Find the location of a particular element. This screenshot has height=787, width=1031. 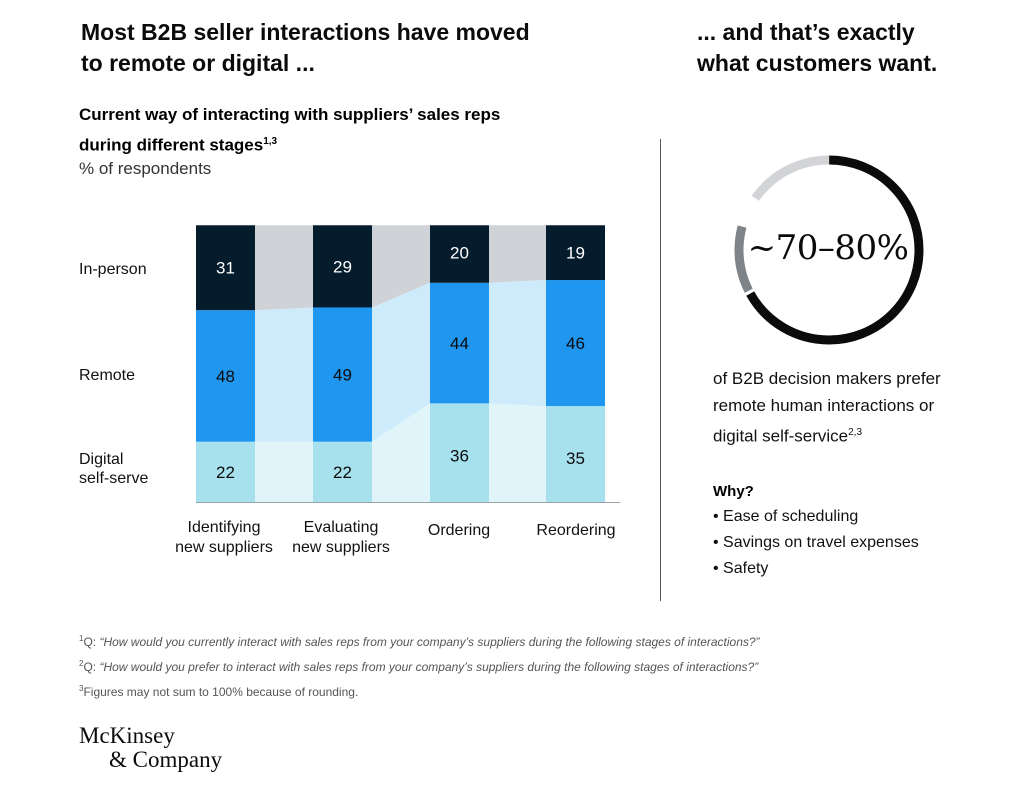

left-headline-line-1: Most B2B seller interactions have moved is located at coordinates (305, 32).